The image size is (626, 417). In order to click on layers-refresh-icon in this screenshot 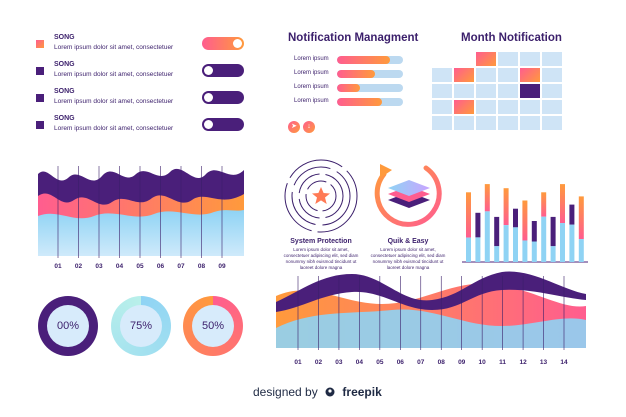, I will do `click(408, 195)`.